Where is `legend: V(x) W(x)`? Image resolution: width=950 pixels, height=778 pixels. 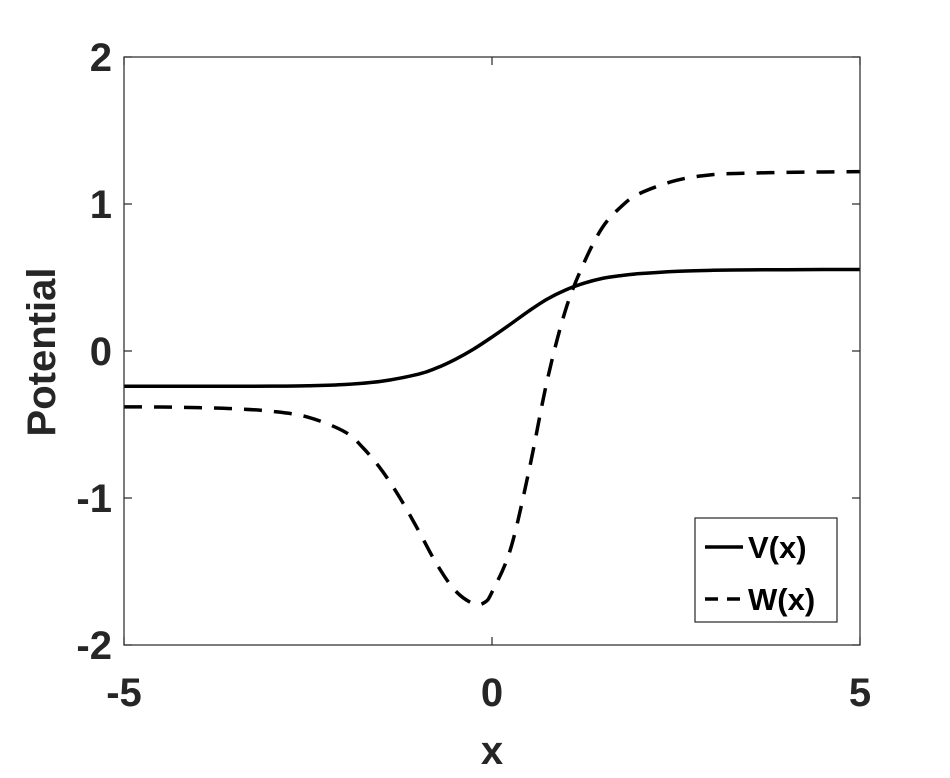
legend: V(x) W(x) is located at coordinates (766, 570).